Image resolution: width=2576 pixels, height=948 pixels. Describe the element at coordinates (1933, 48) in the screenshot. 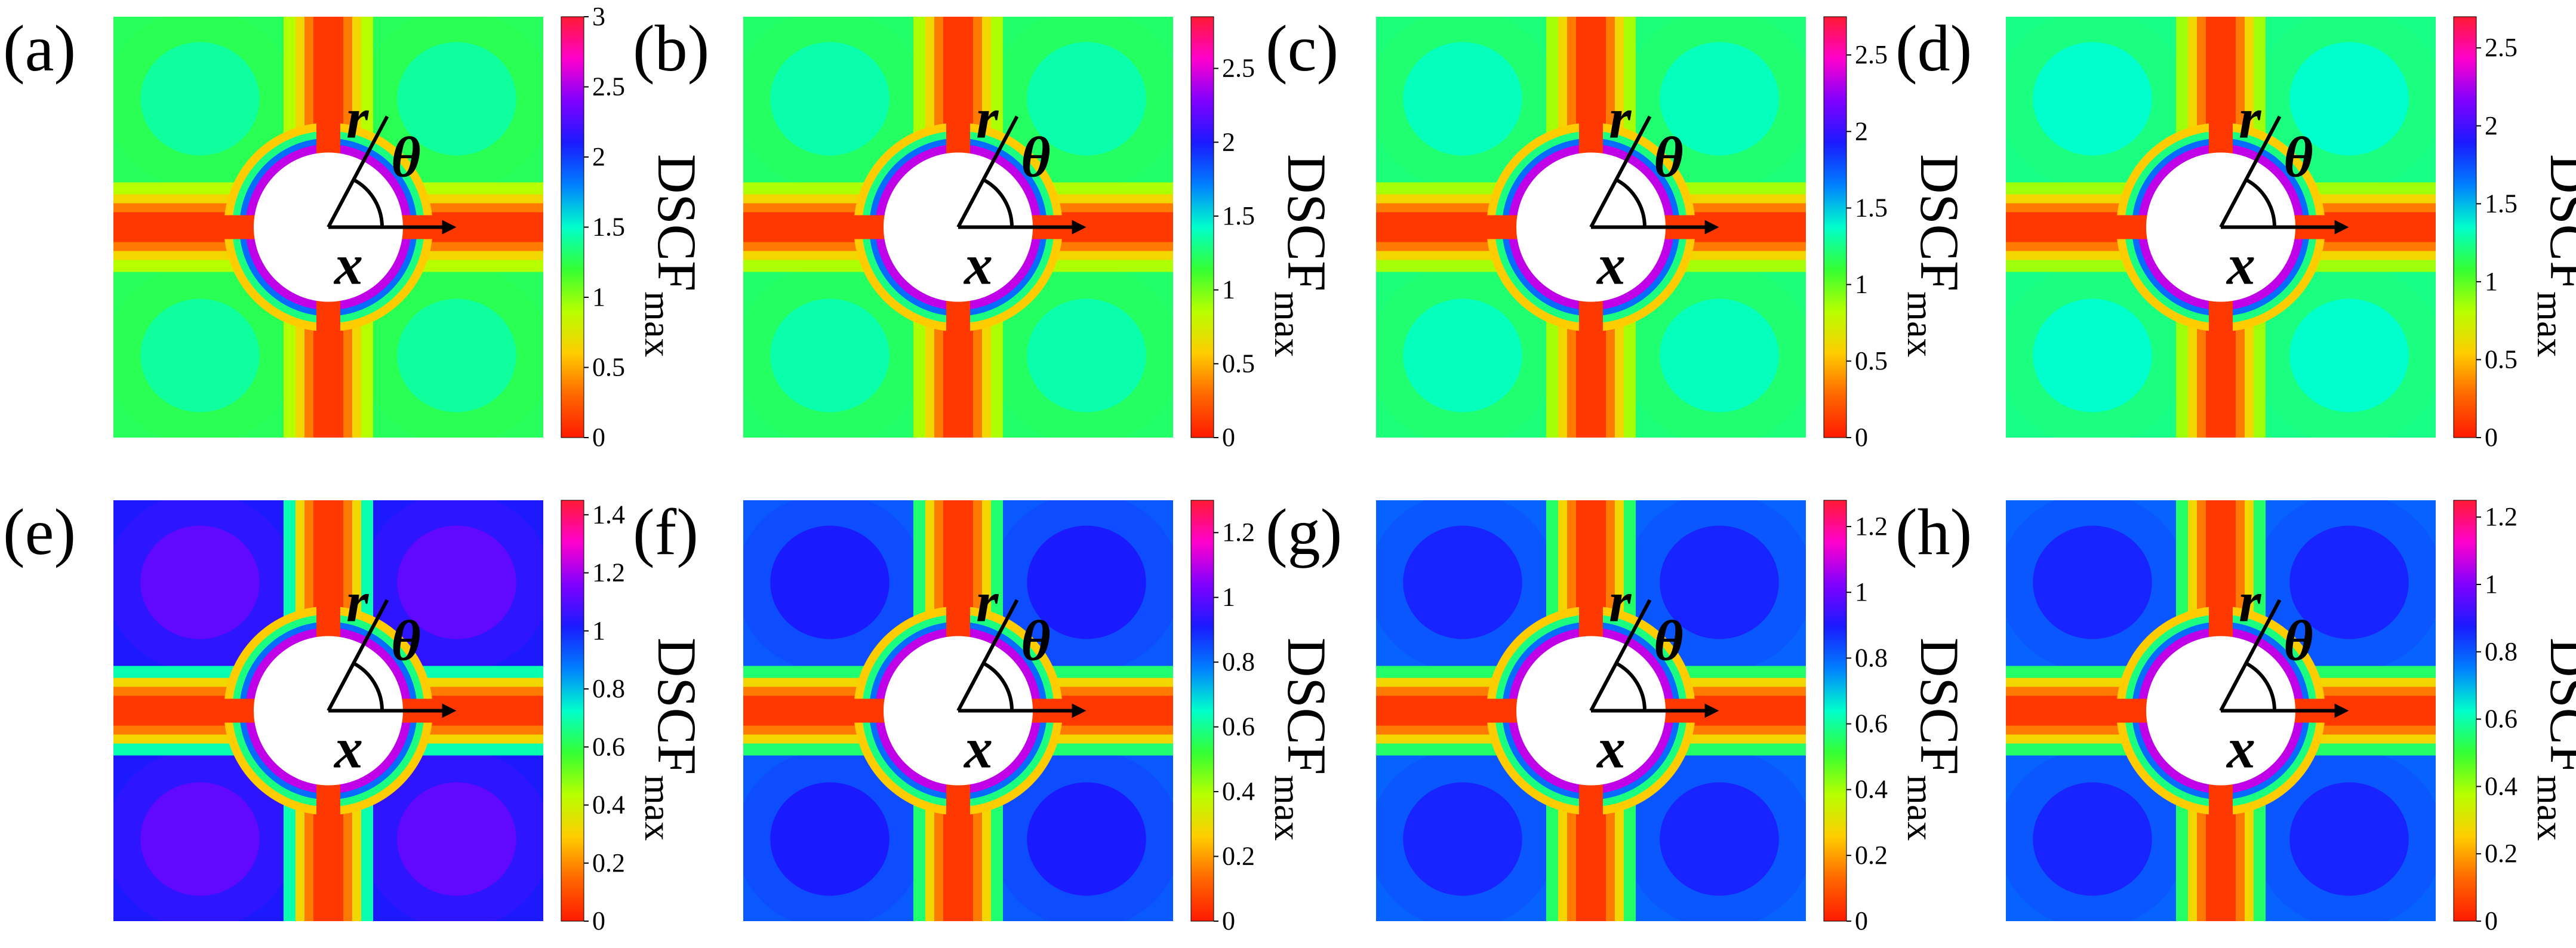

I see `panel-label: (d)` at that location.